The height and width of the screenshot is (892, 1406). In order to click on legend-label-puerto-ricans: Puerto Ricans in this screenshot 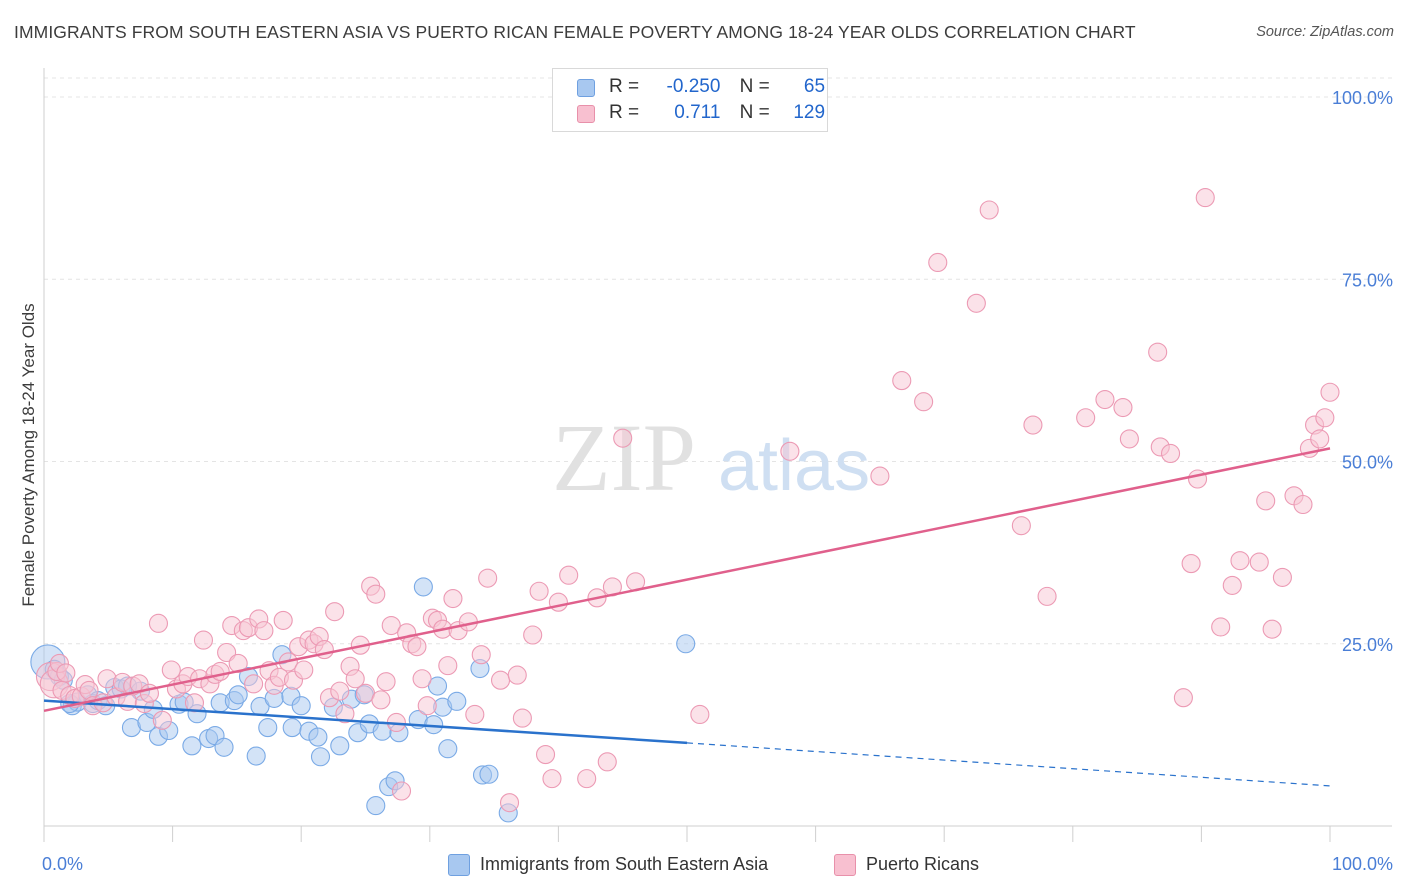, I will do `click(923, 864)`.